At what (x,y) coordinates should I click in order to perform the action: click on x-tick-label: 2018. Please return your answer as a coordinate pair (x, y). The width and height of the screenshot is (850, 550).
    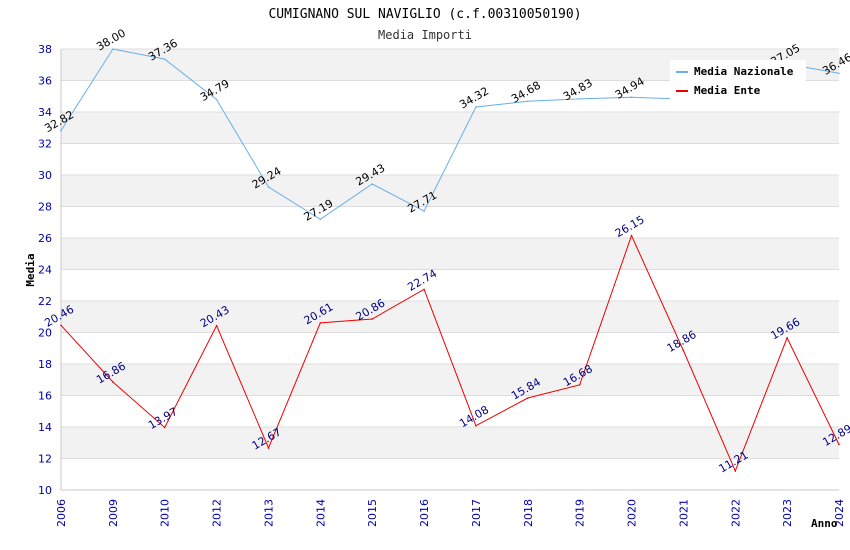
    Looking at the image, I should click on (528, 513).